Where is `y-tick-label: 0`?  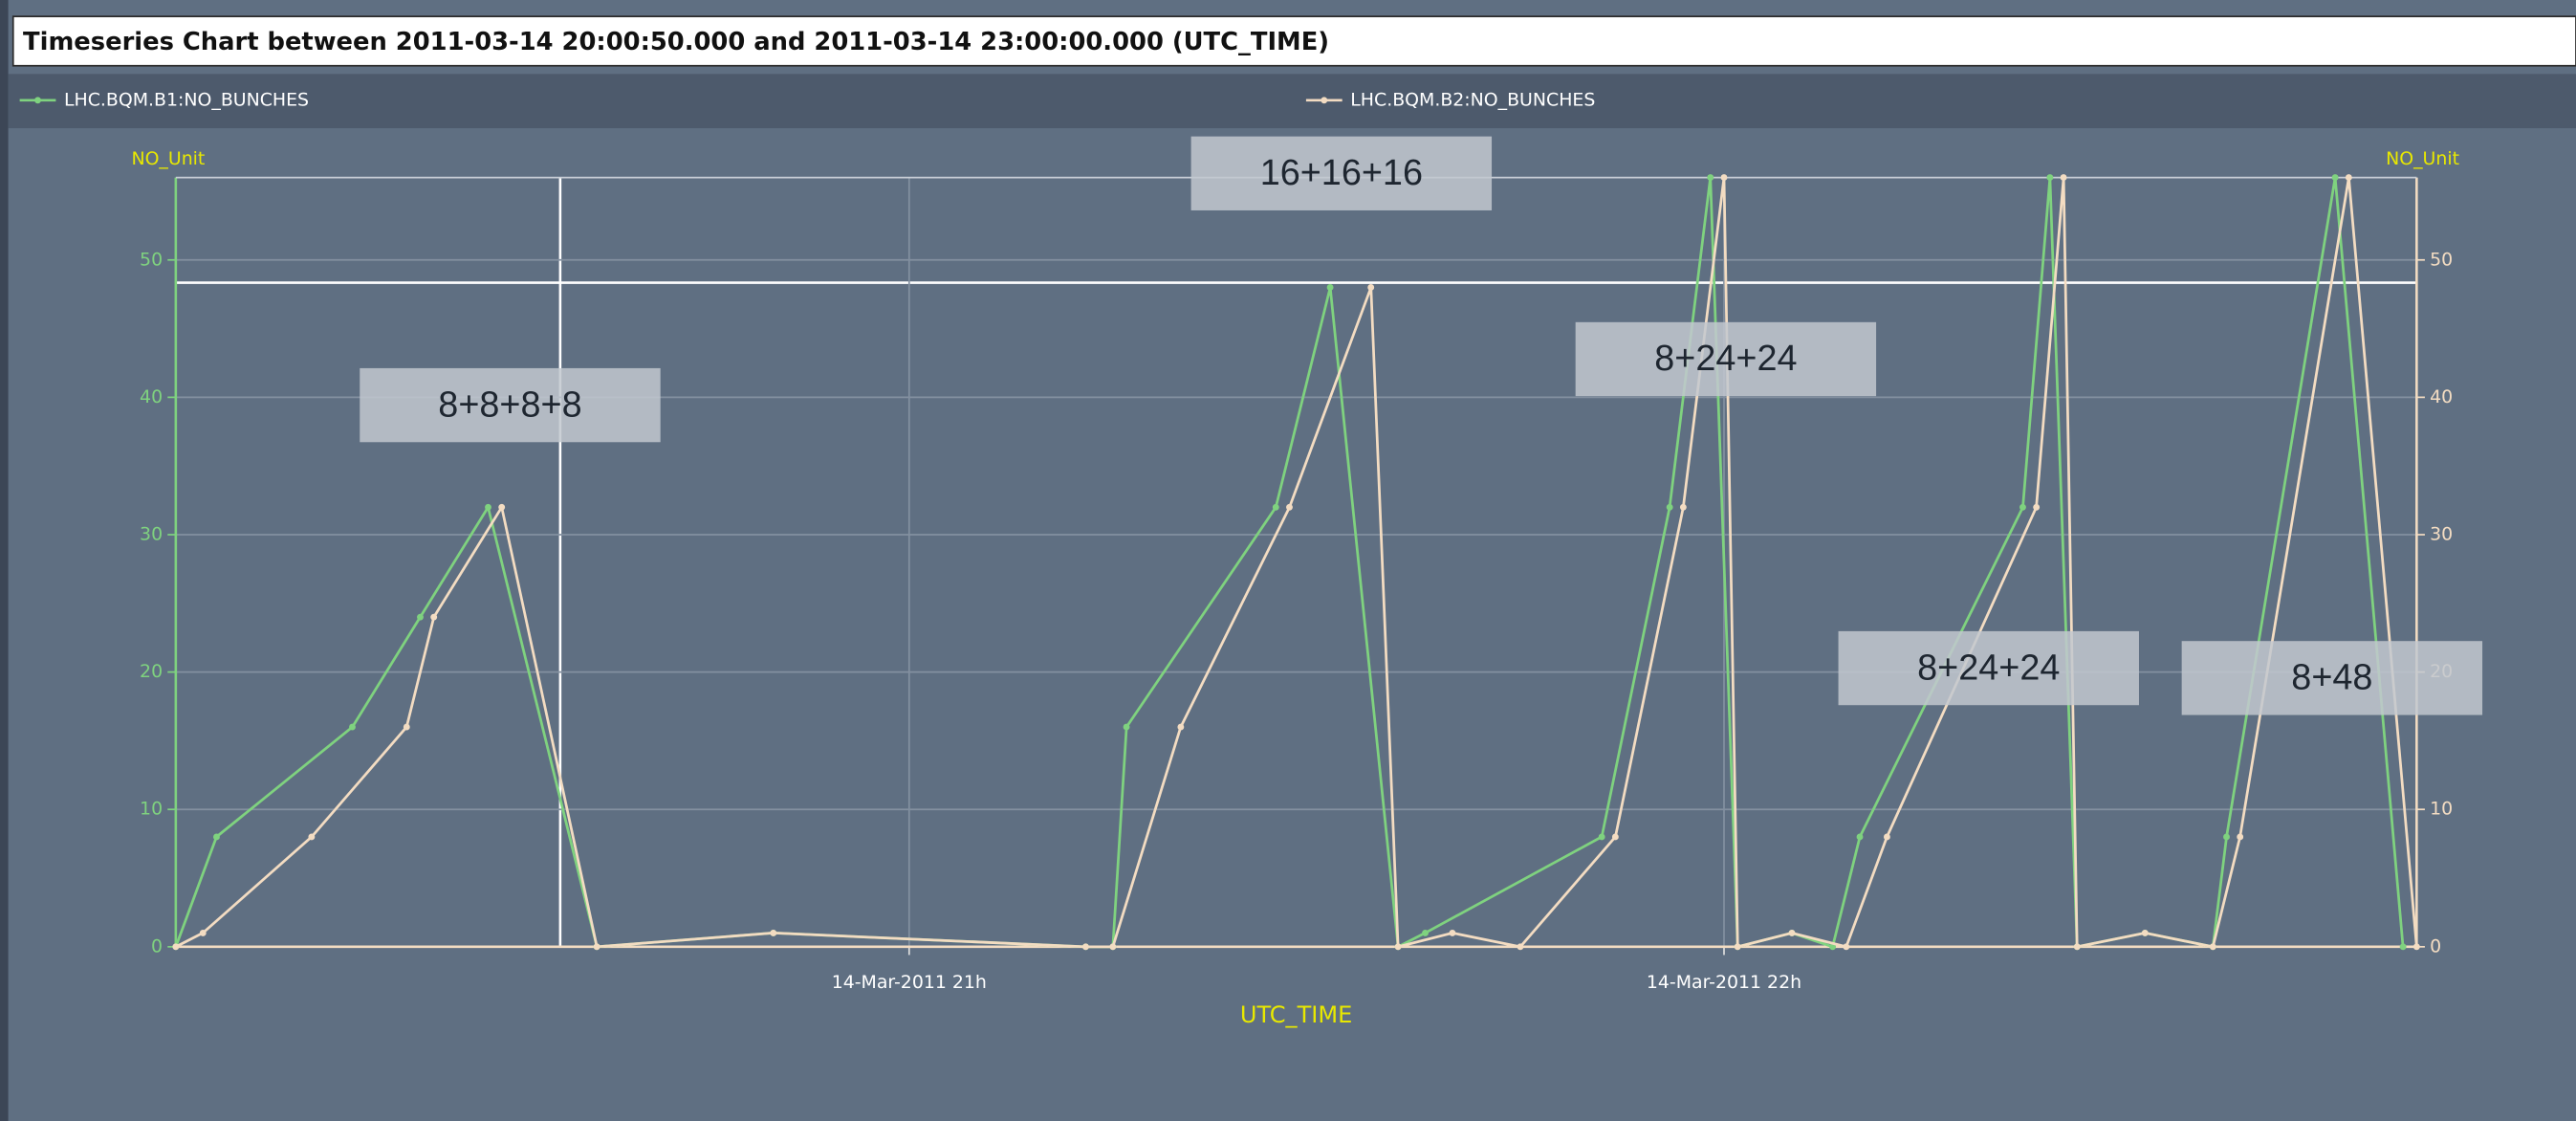
y-tick-label: 0 is located at coordinates (157, 945).